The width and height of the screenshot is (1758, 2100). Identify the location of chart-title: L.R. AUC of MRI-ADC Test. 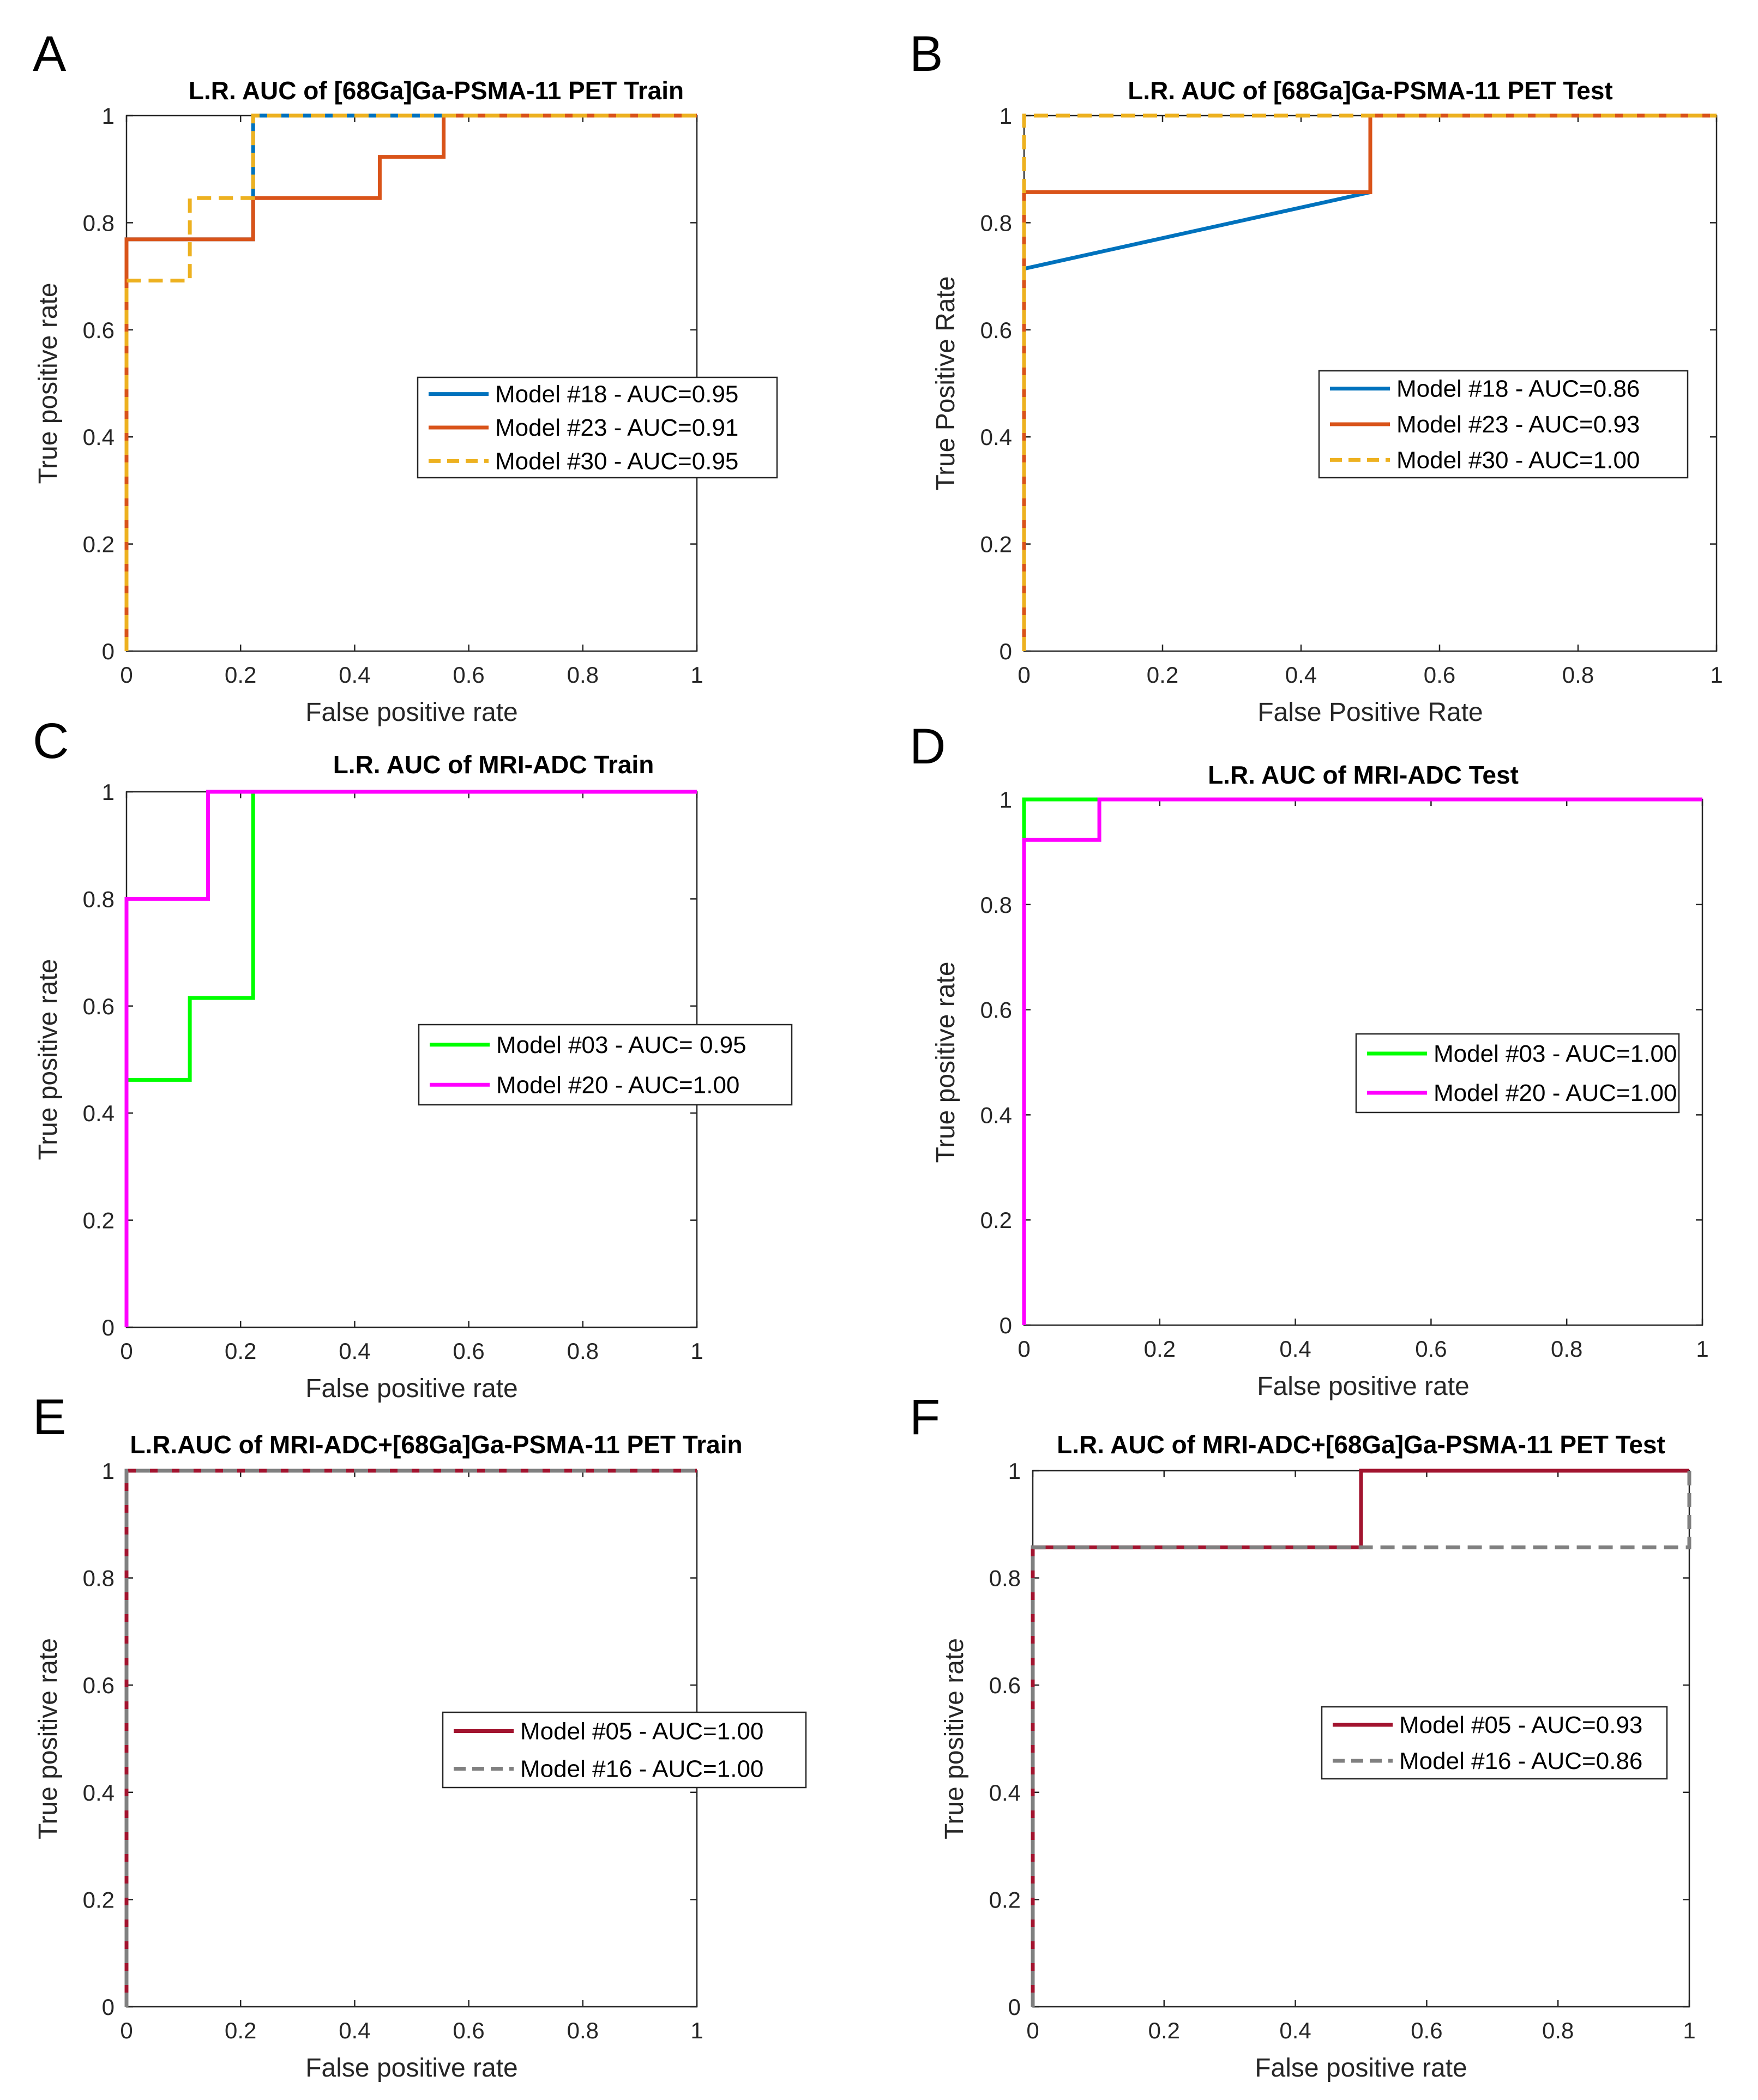
(1363, 775).